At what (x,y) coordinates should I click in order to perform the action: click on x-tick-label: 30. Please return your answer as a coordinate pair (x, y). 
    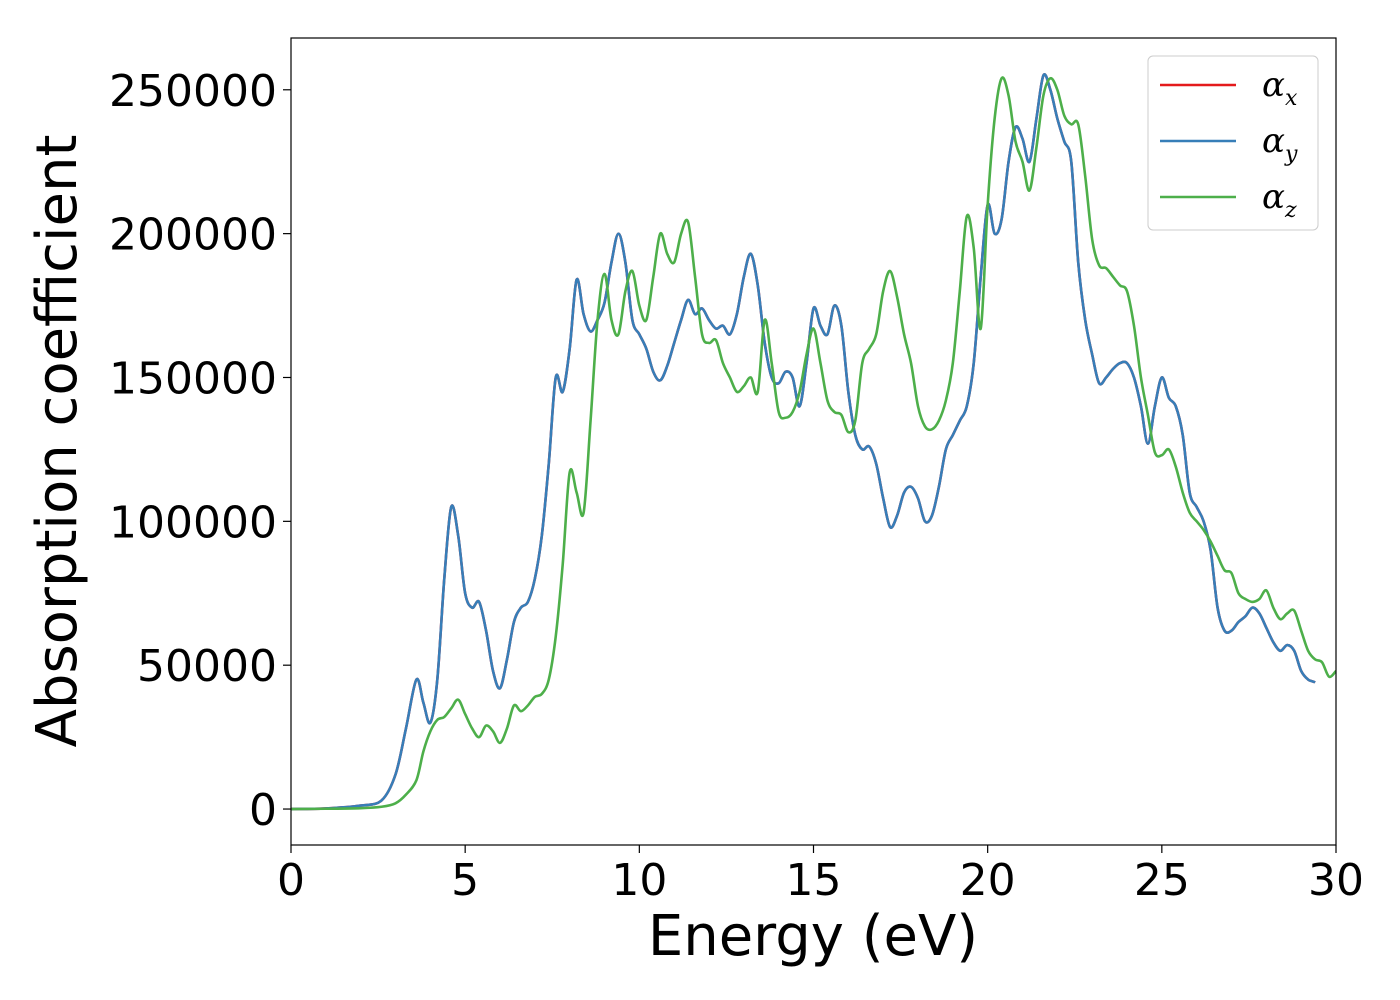
    Looking at the image, I should click on (1336, 880).